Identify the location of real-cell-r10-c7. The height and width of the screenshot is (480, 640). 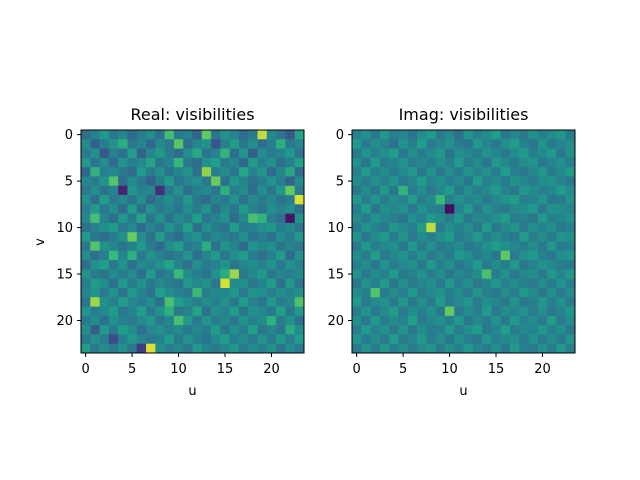
(151, 227).